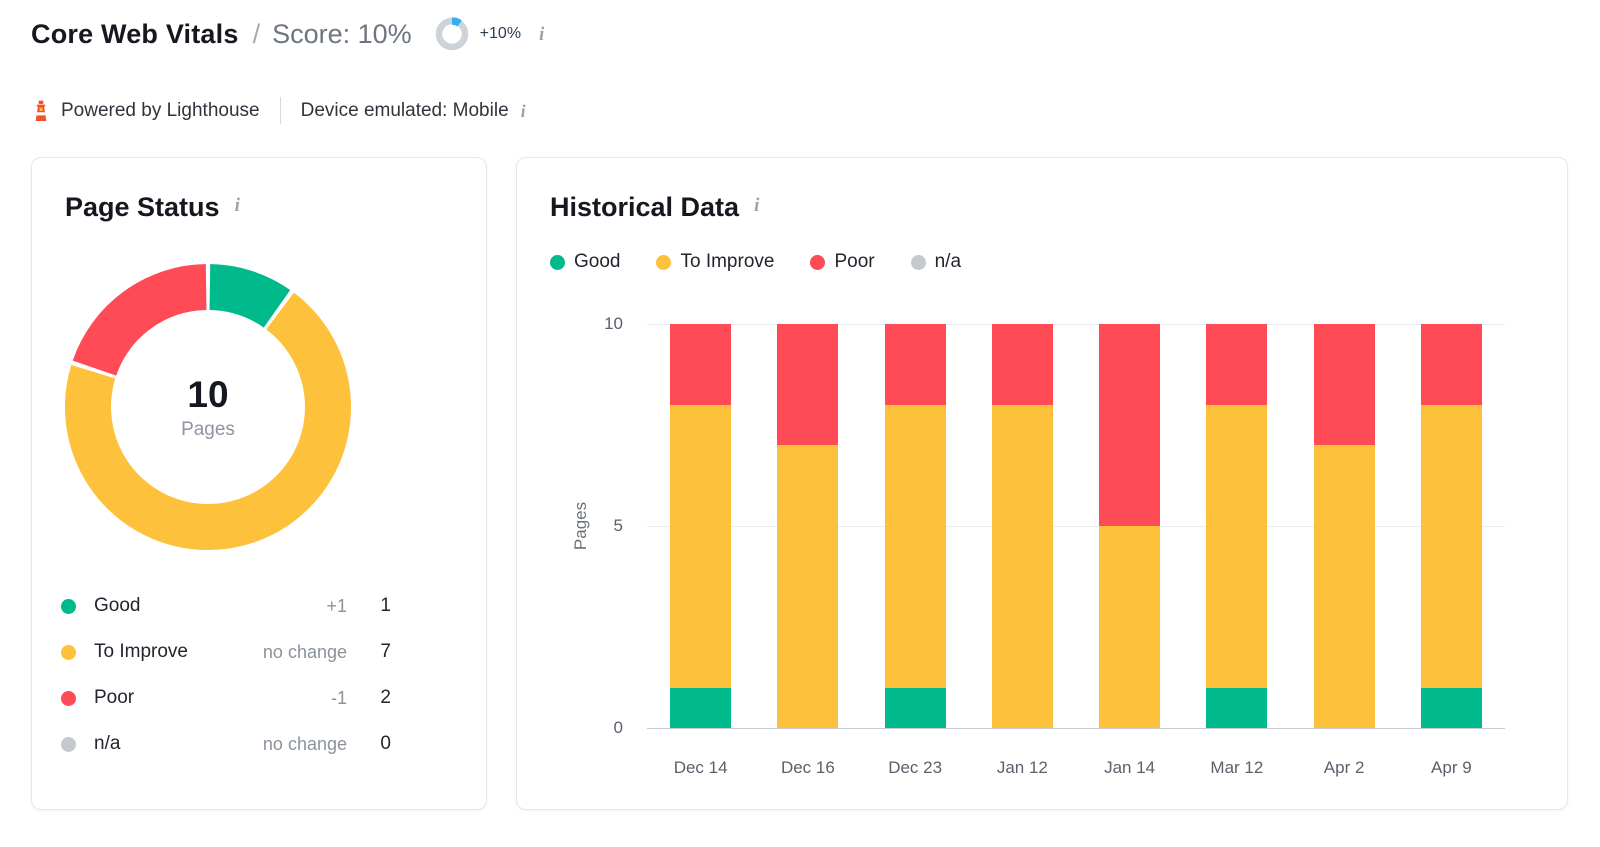 This screenshot has height=847, width=1600. What do you see at coordinates (1237, 707) in the screenshot?
I see `bar-segment-mar-12-good` at bounding box center [1237, 707].